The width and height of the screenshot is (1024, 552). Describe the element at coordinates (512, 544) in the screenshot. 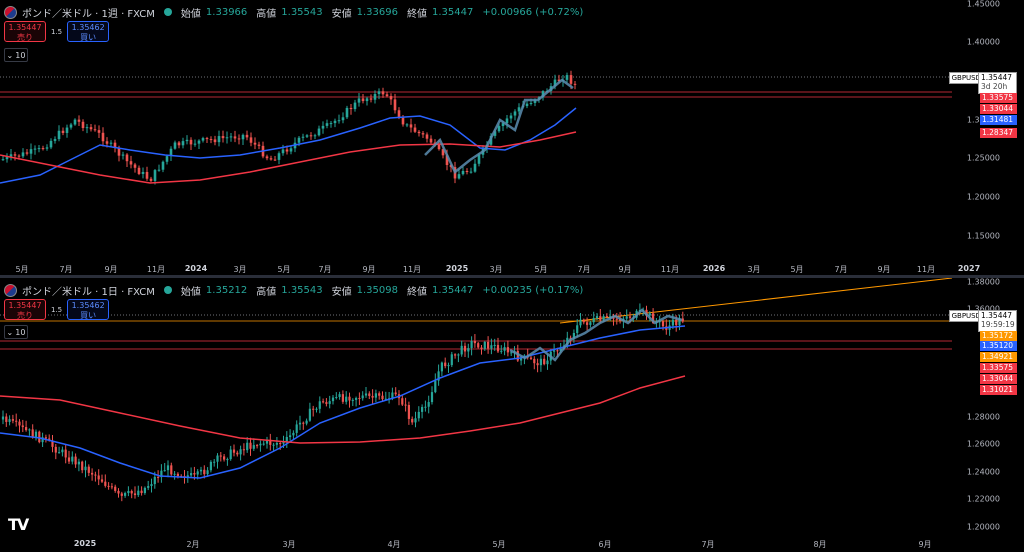

I see `daily-time-axis: 2025 2月 3月 4月 5月 6月 7月 8月 9月` at that location.